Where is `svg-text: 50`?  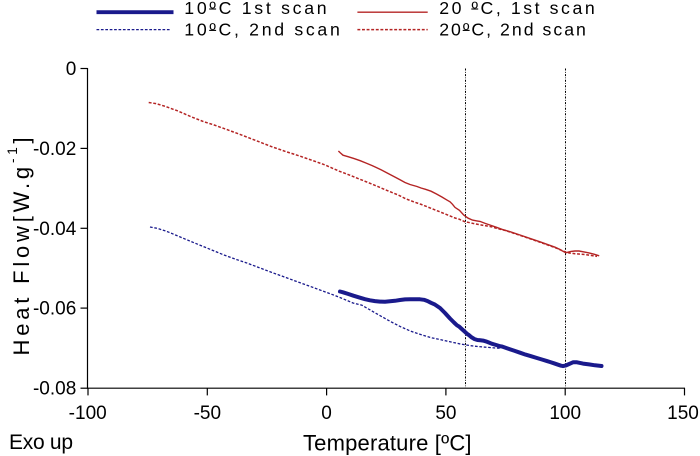
svg-text: 50 is located at coordinates (445, 413).